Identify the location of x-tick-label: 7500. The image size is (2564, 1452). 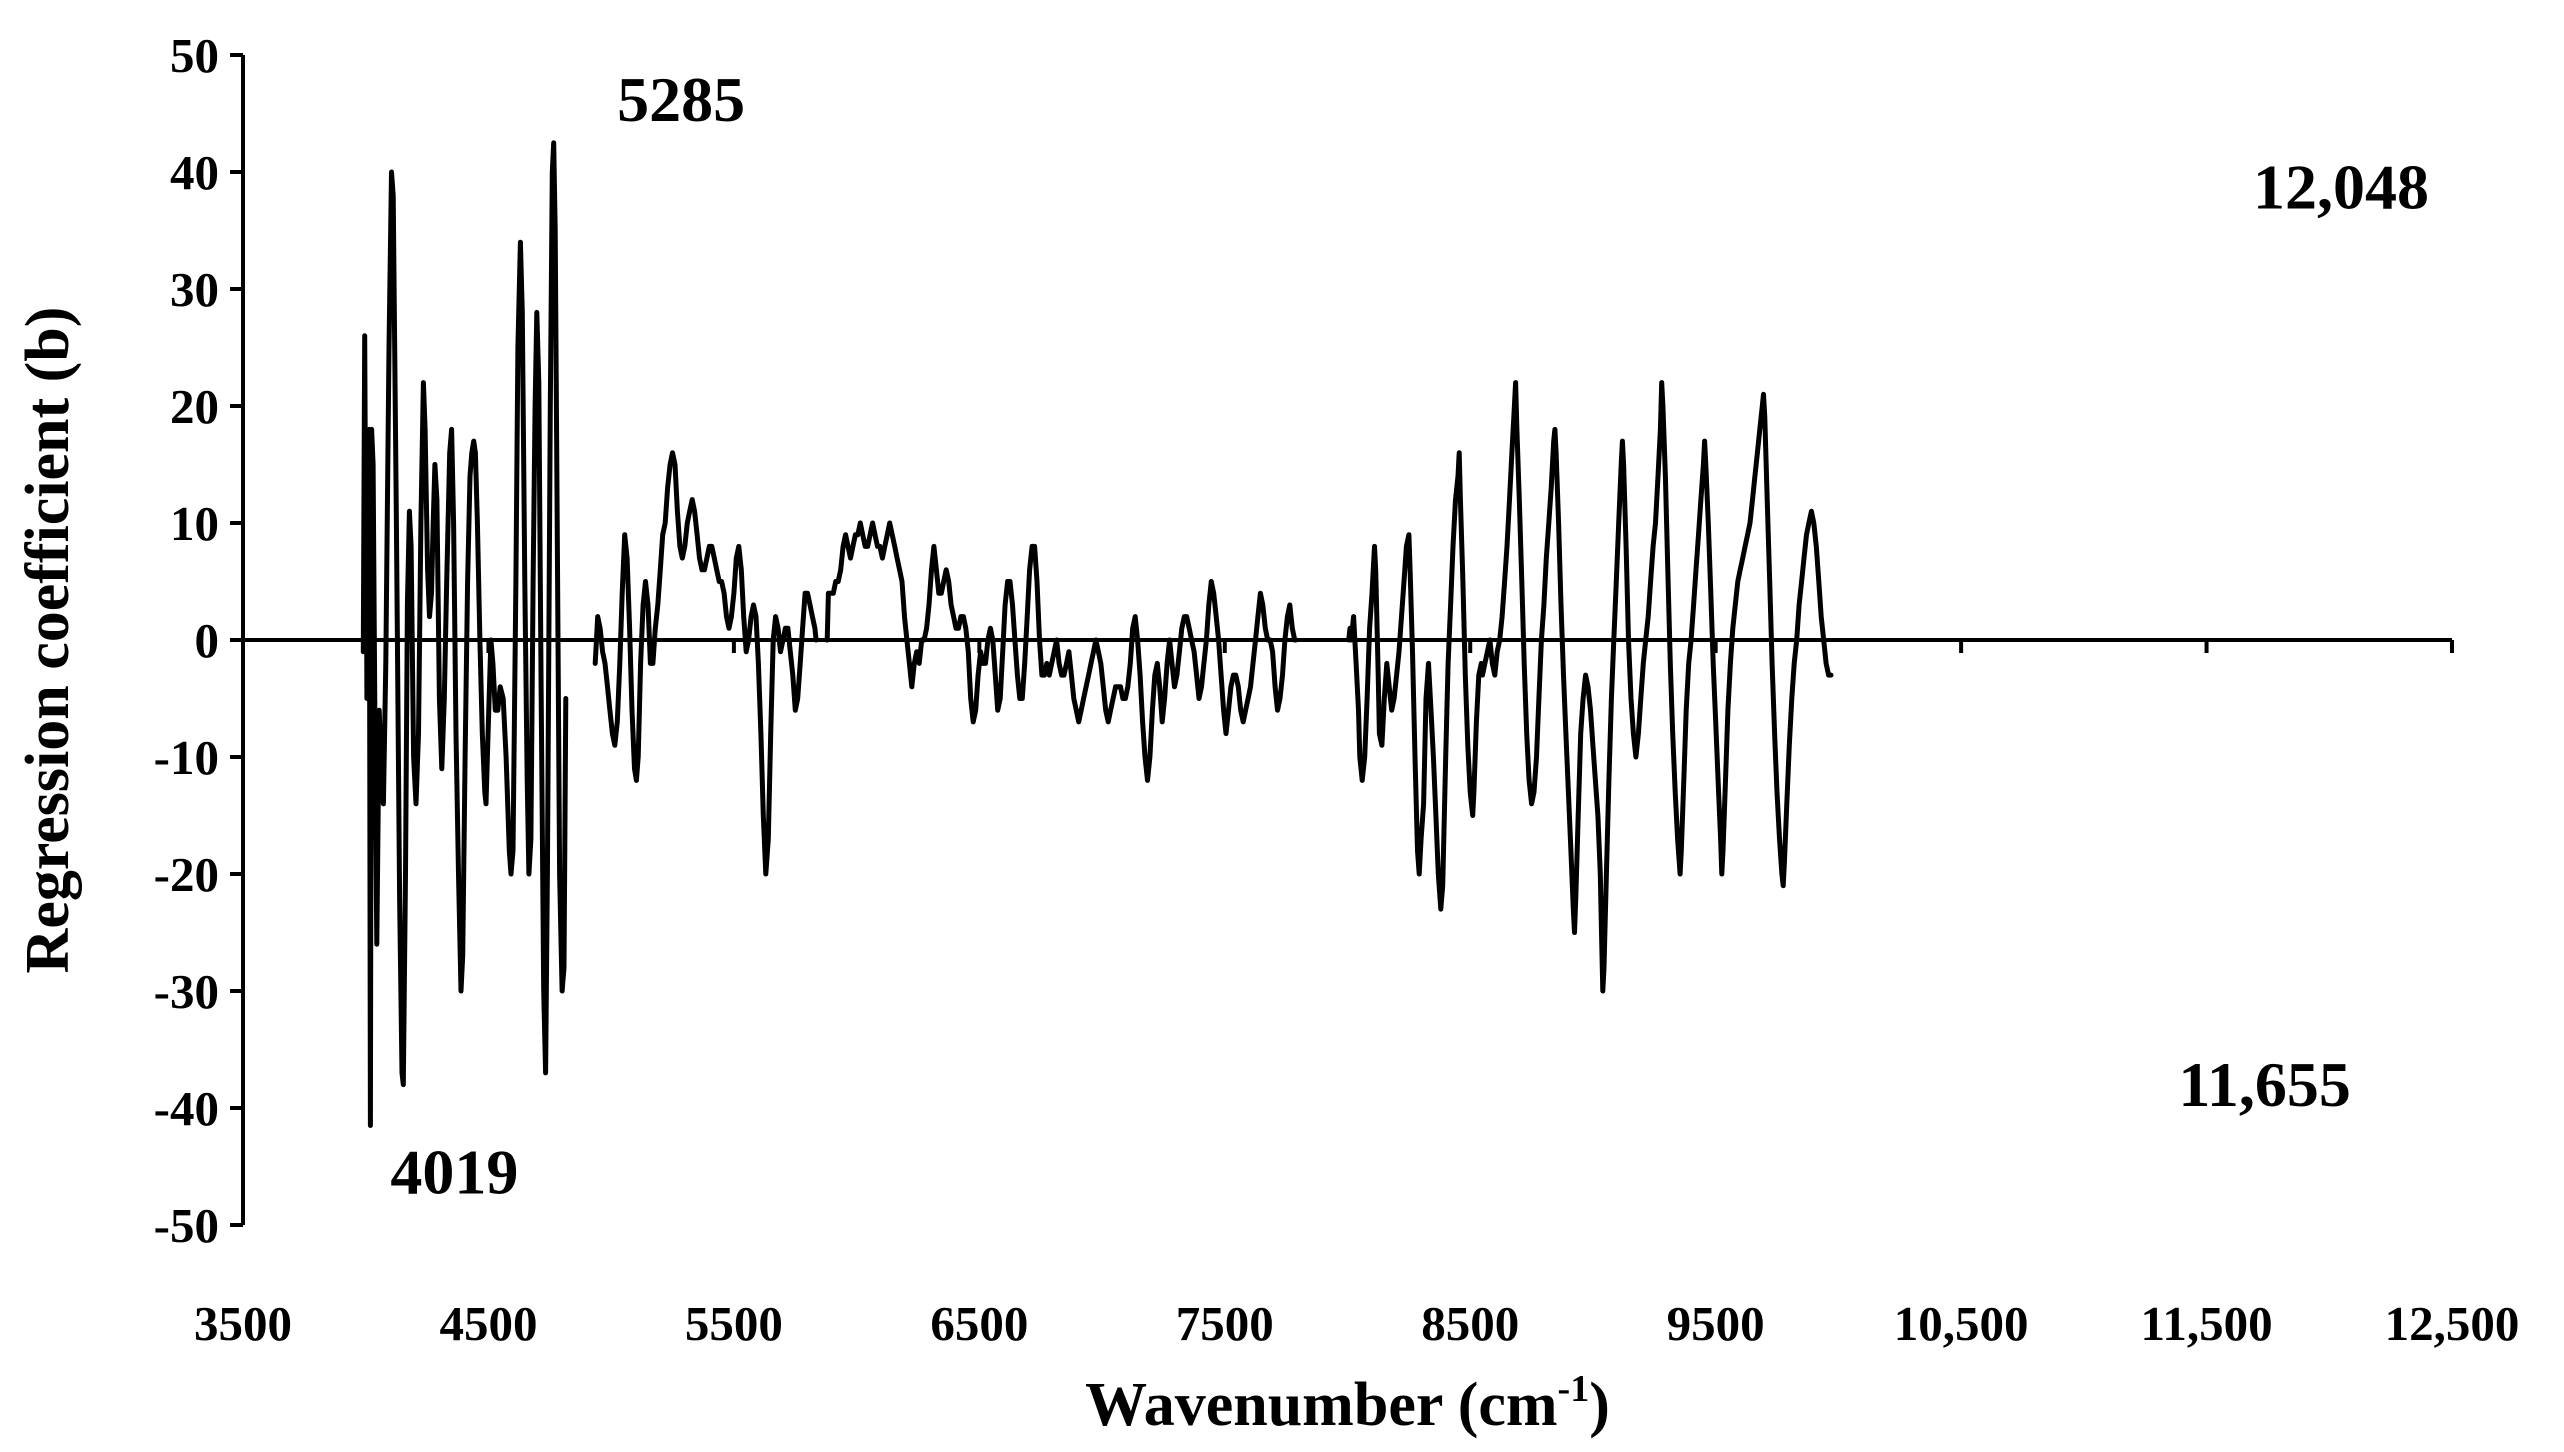
(1225, 1323).